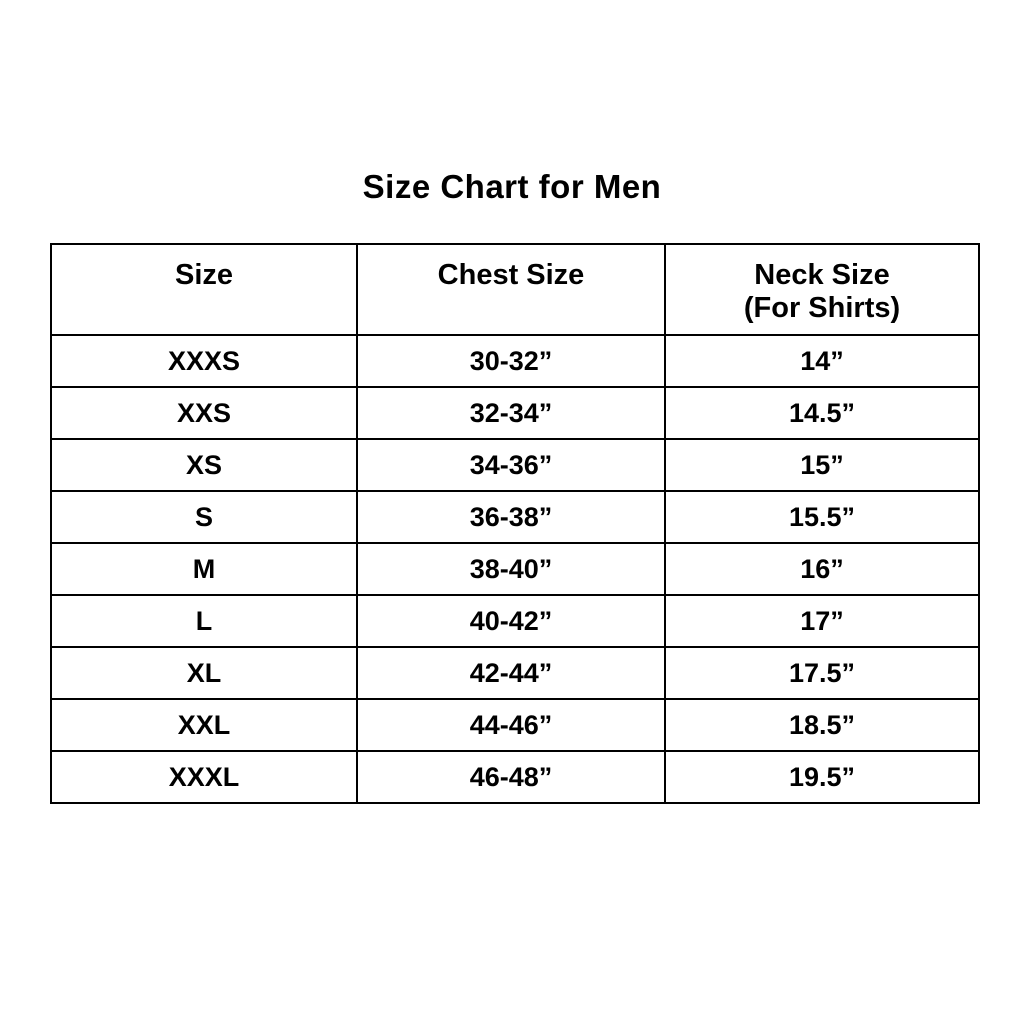 The height and width of the screenshot is (1024, 1024). I want to click on neck-cell: 15”, so click(822, 465).